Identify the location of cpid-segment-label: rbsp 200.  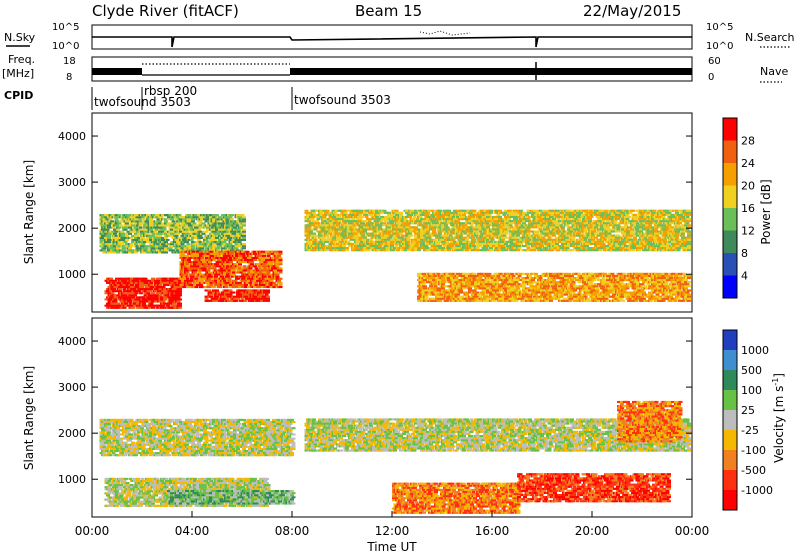
(170, 91).